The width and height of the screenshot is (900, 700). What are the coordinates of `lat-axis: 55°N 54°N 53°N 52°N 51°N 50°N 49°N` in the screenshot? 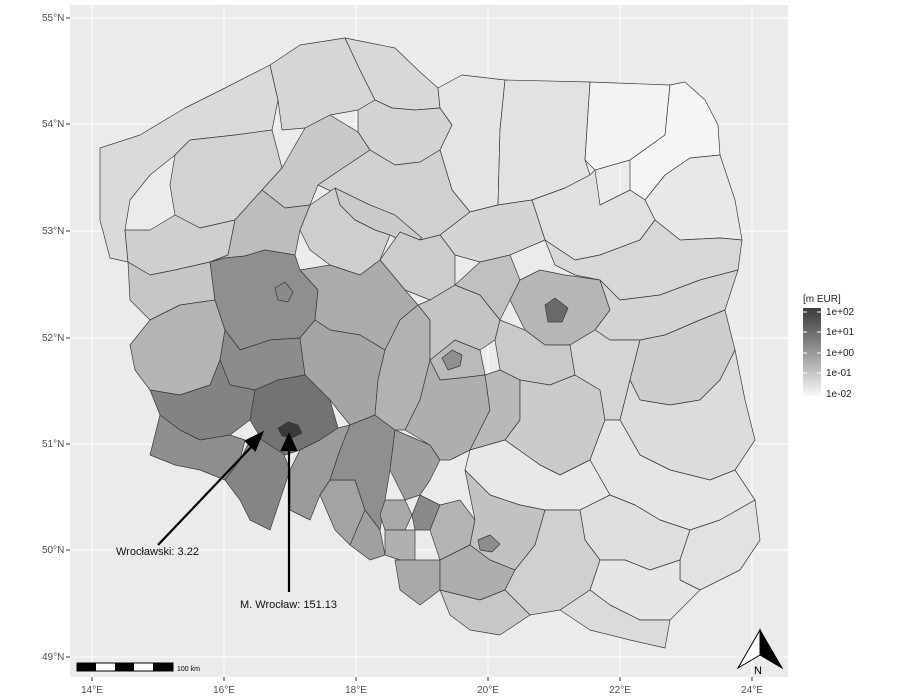 It's located at (56, 338).